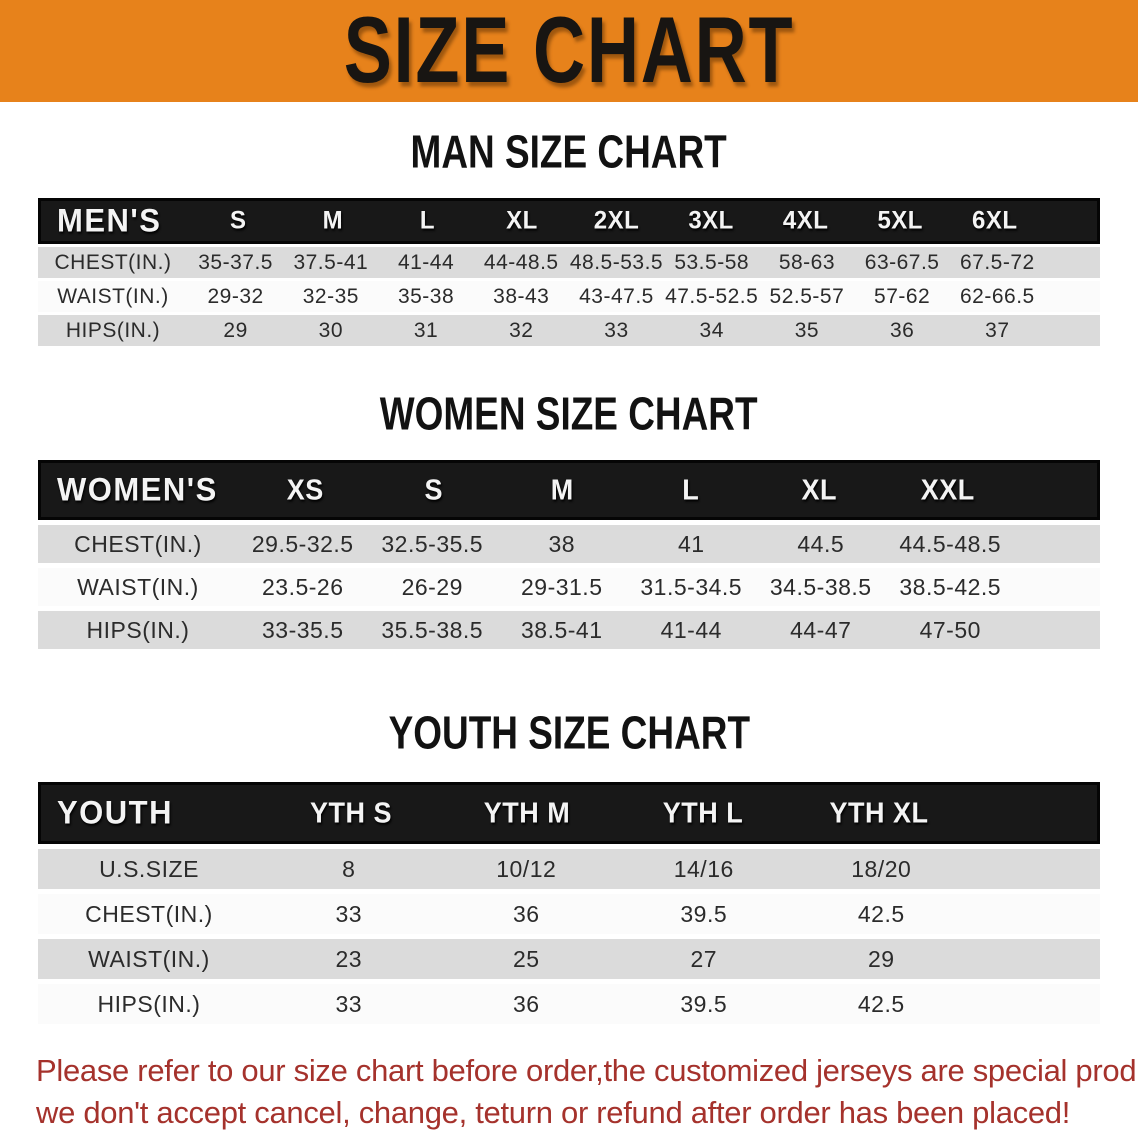  I want to click on size-column-header: YTH S, so click(350, 812).